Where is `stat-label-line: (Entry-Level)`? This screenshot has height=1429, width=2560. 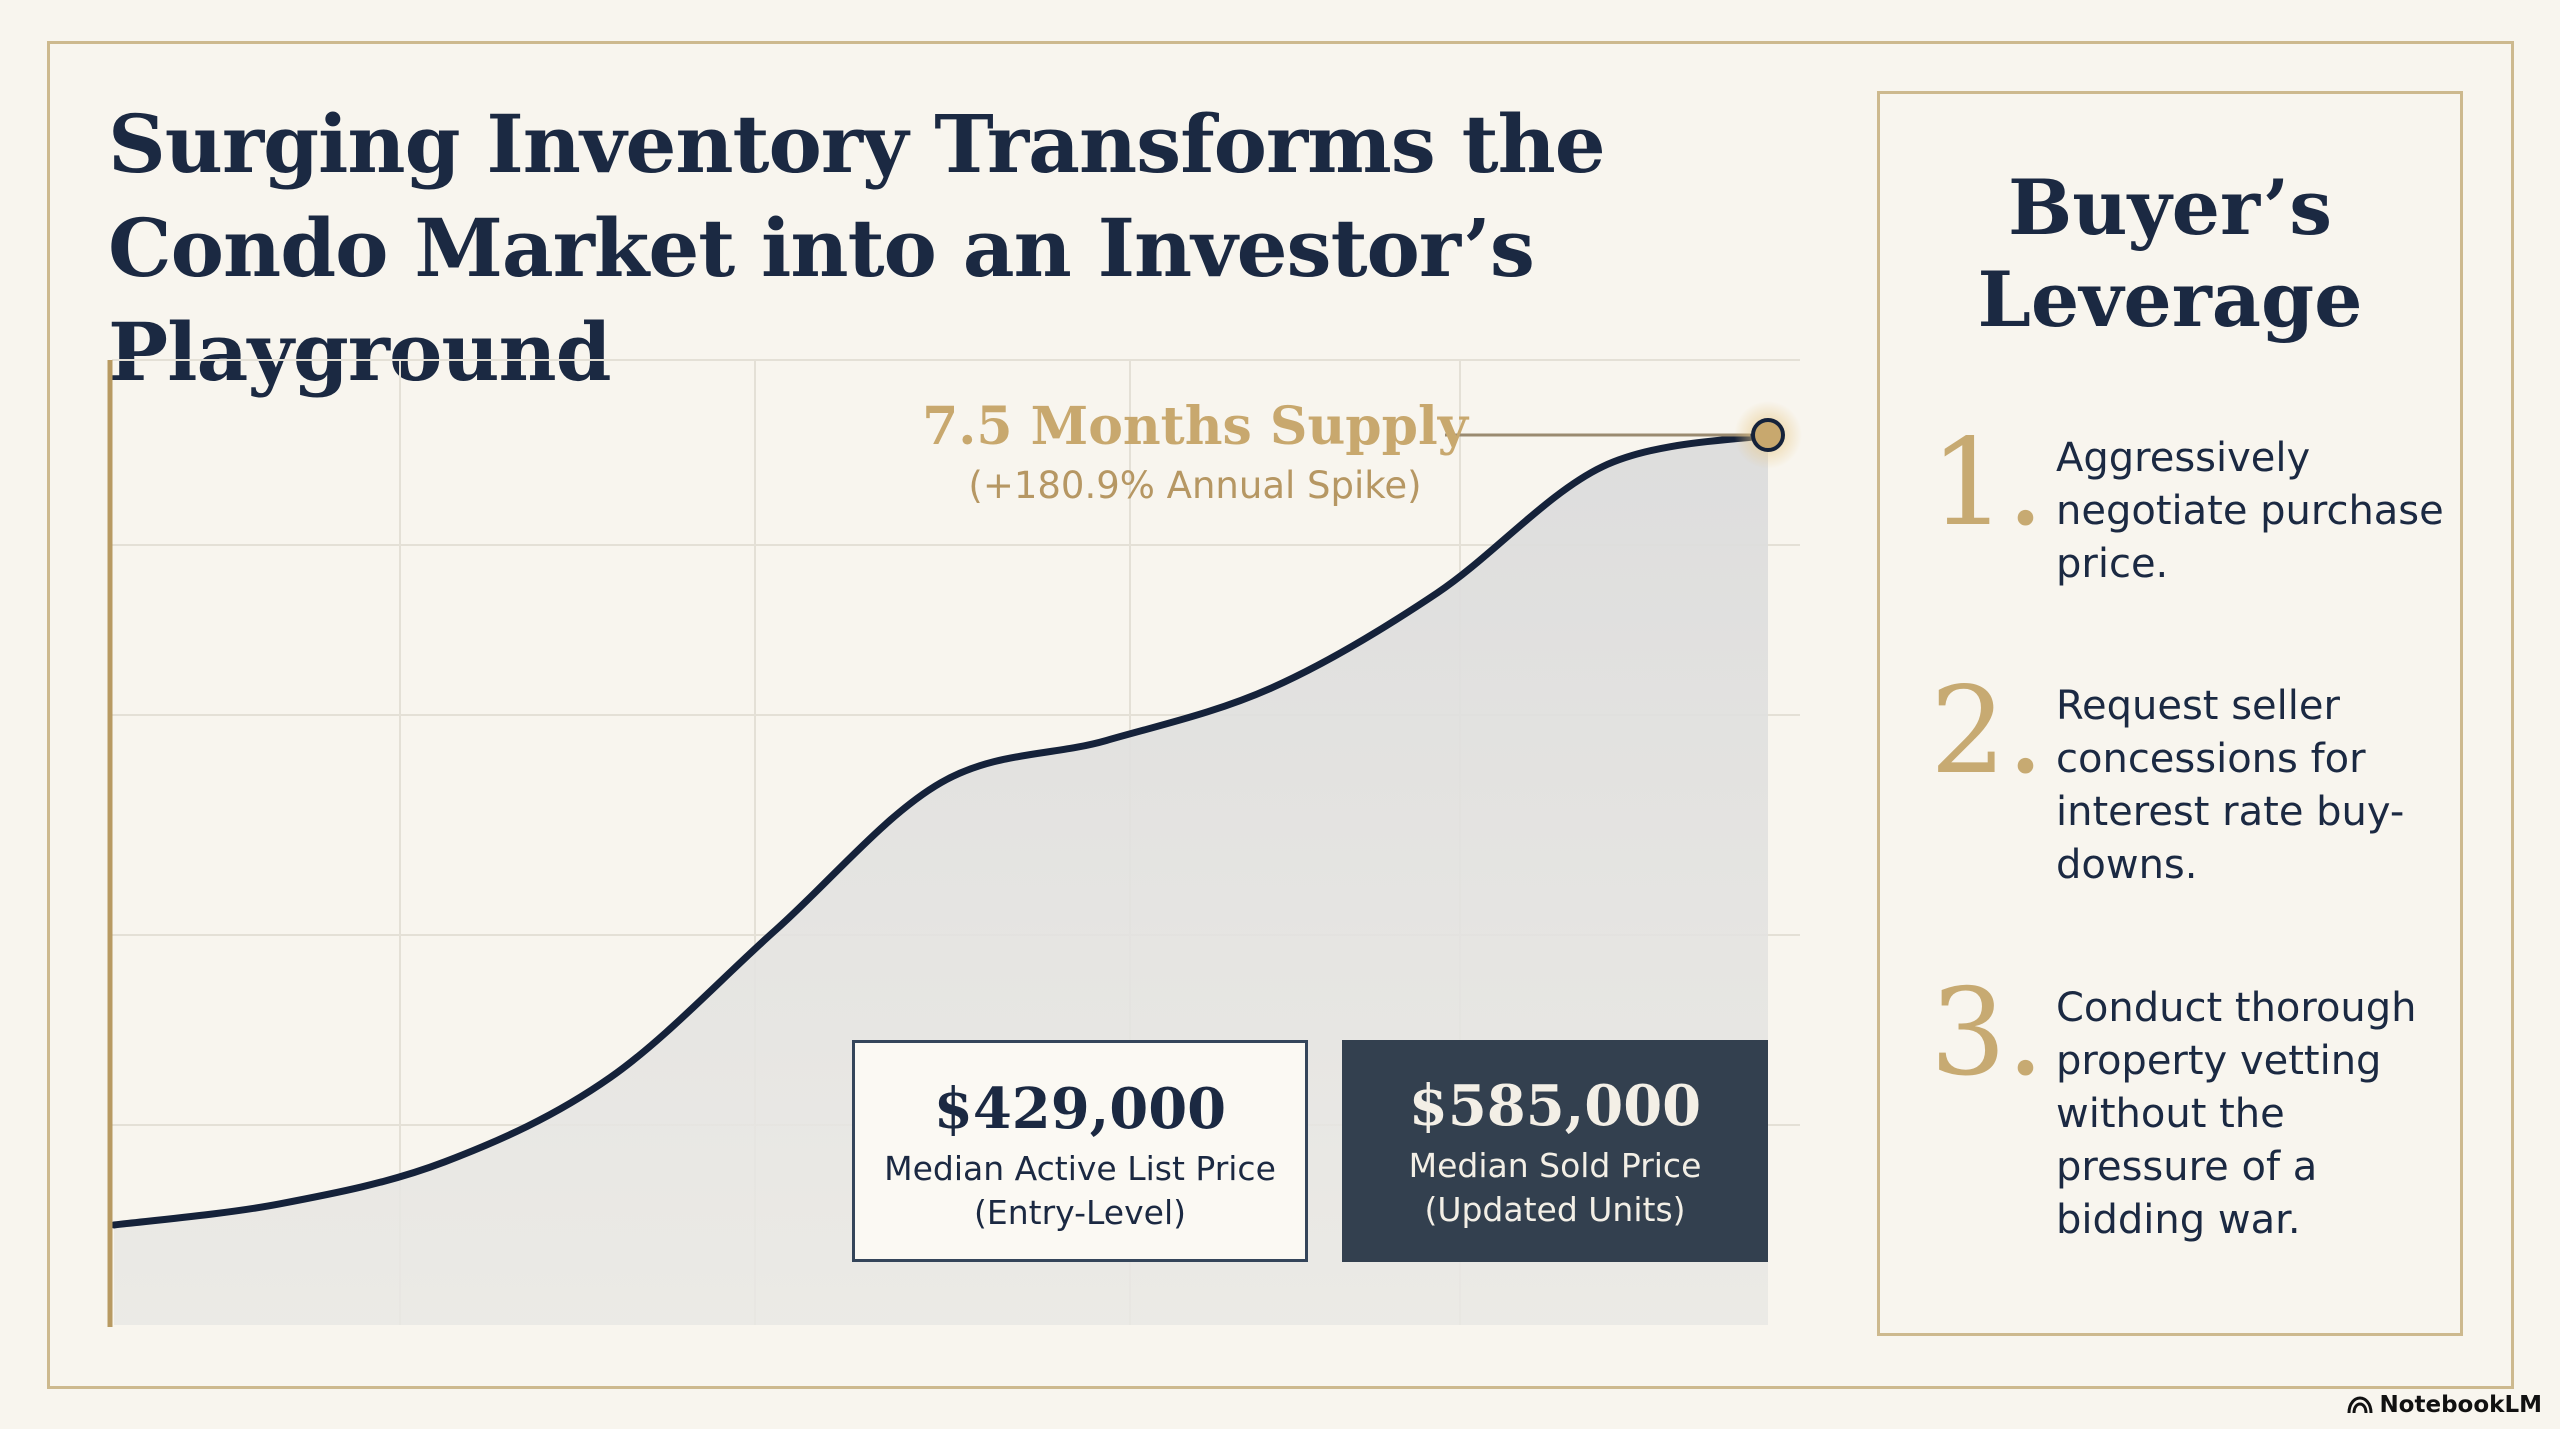
stat-label-line: (Entry-Level) is located at coordinates (1080, 1212).